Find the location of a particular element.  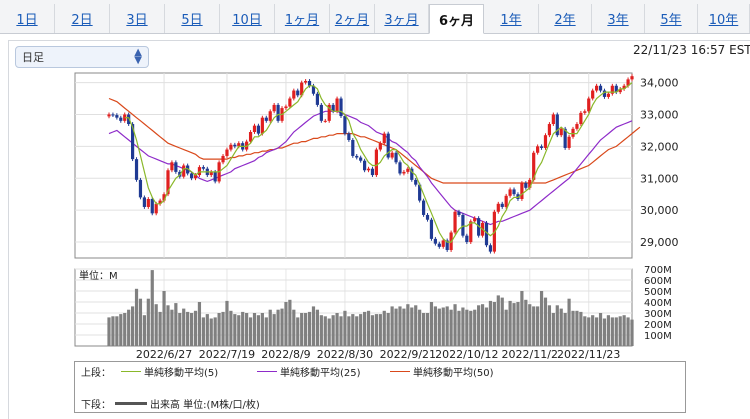

tab-10: 2年 is located at coordinates (565, 18).